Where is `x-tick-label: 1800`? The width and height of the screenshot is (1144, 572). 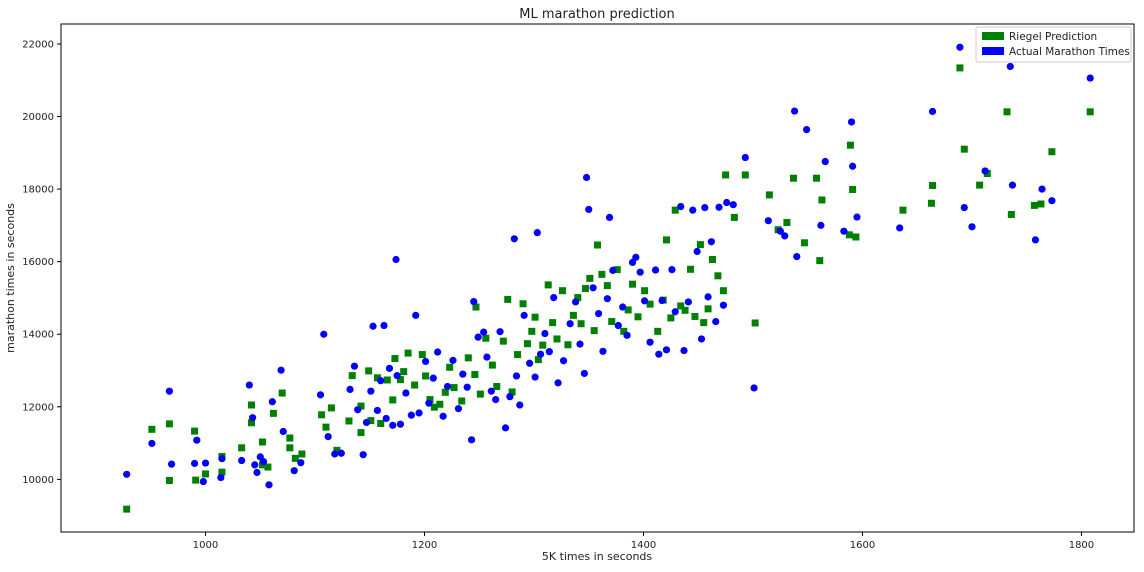 x-tick-label: 1800 is located at coordinates (1081, 545).